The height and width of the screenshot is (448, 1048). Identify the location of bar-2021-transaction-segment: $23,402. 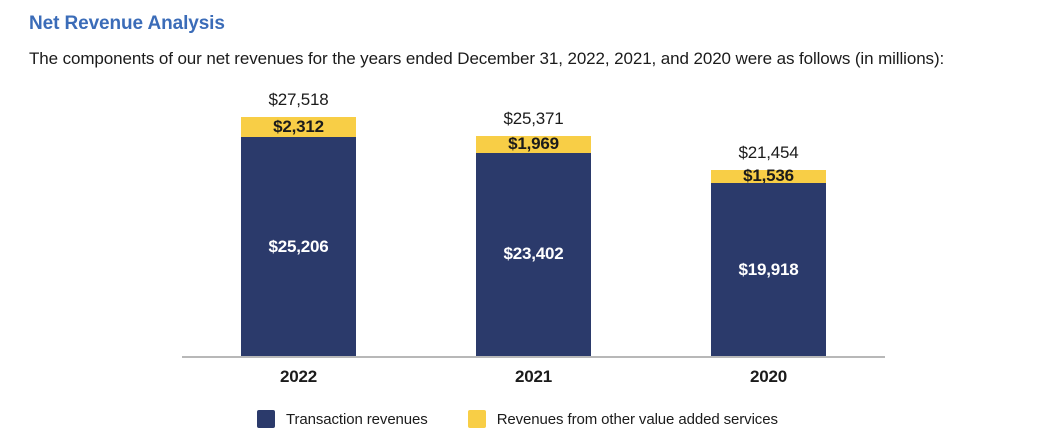
(533, 254).